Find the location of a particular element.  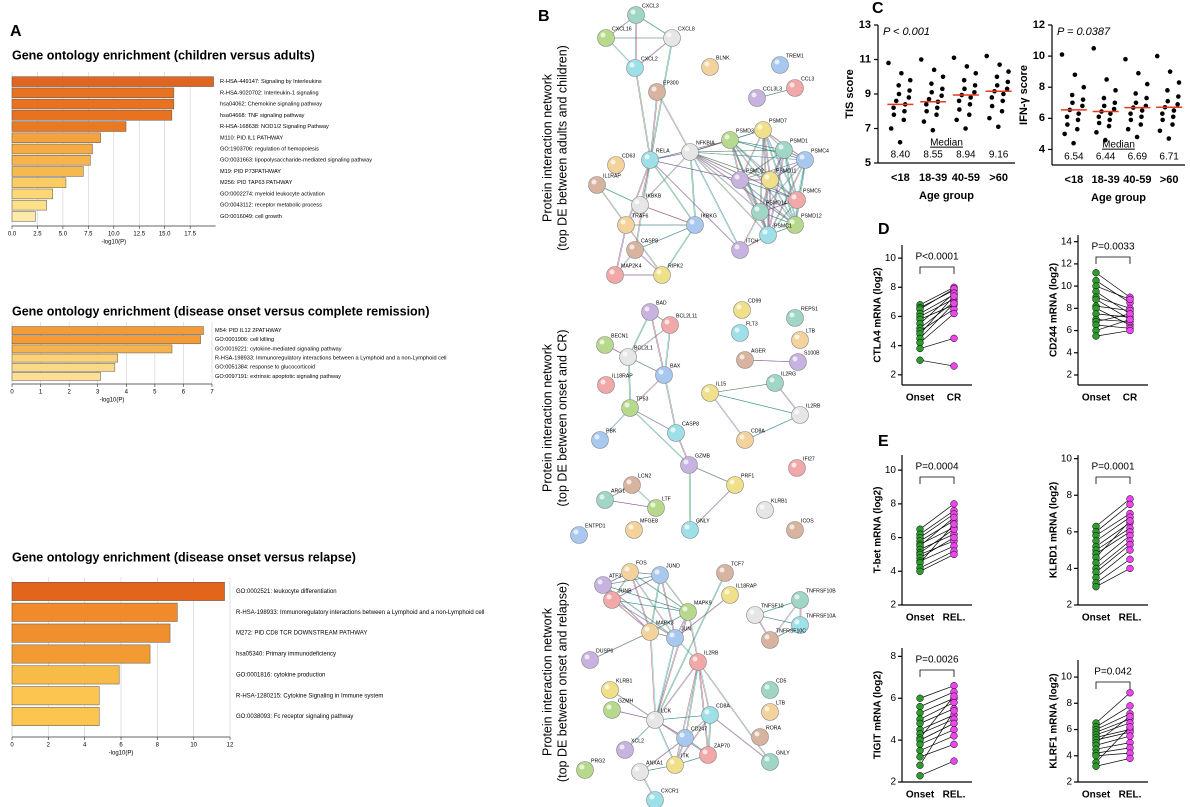

median-title: Median is located at coordinates (1118, 145).